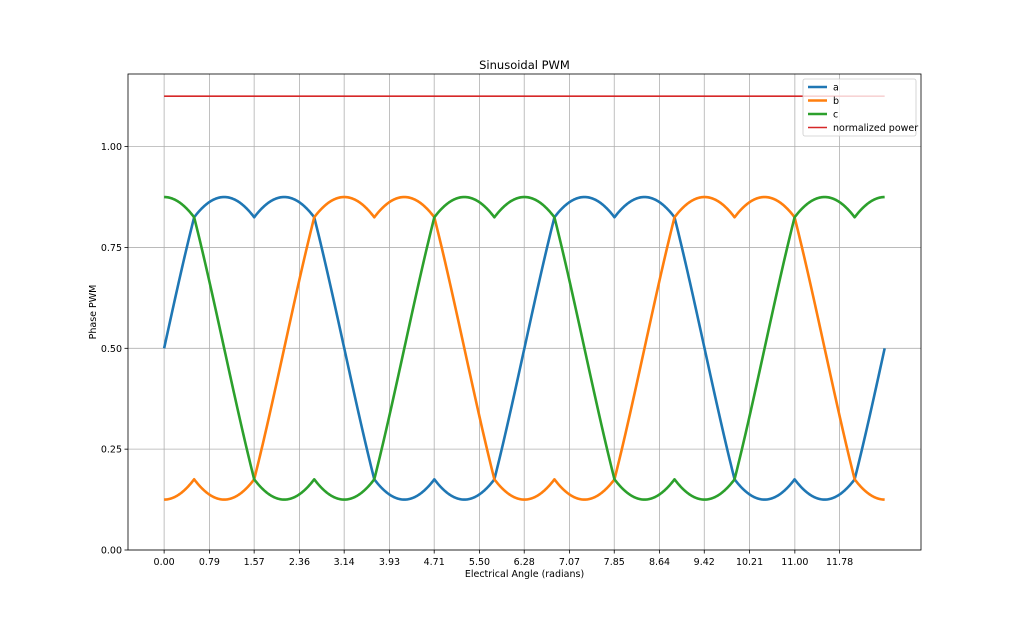 The height and width of the screenshot is (618, 1023). I want to click on legend-label: b, so click(836, 101).